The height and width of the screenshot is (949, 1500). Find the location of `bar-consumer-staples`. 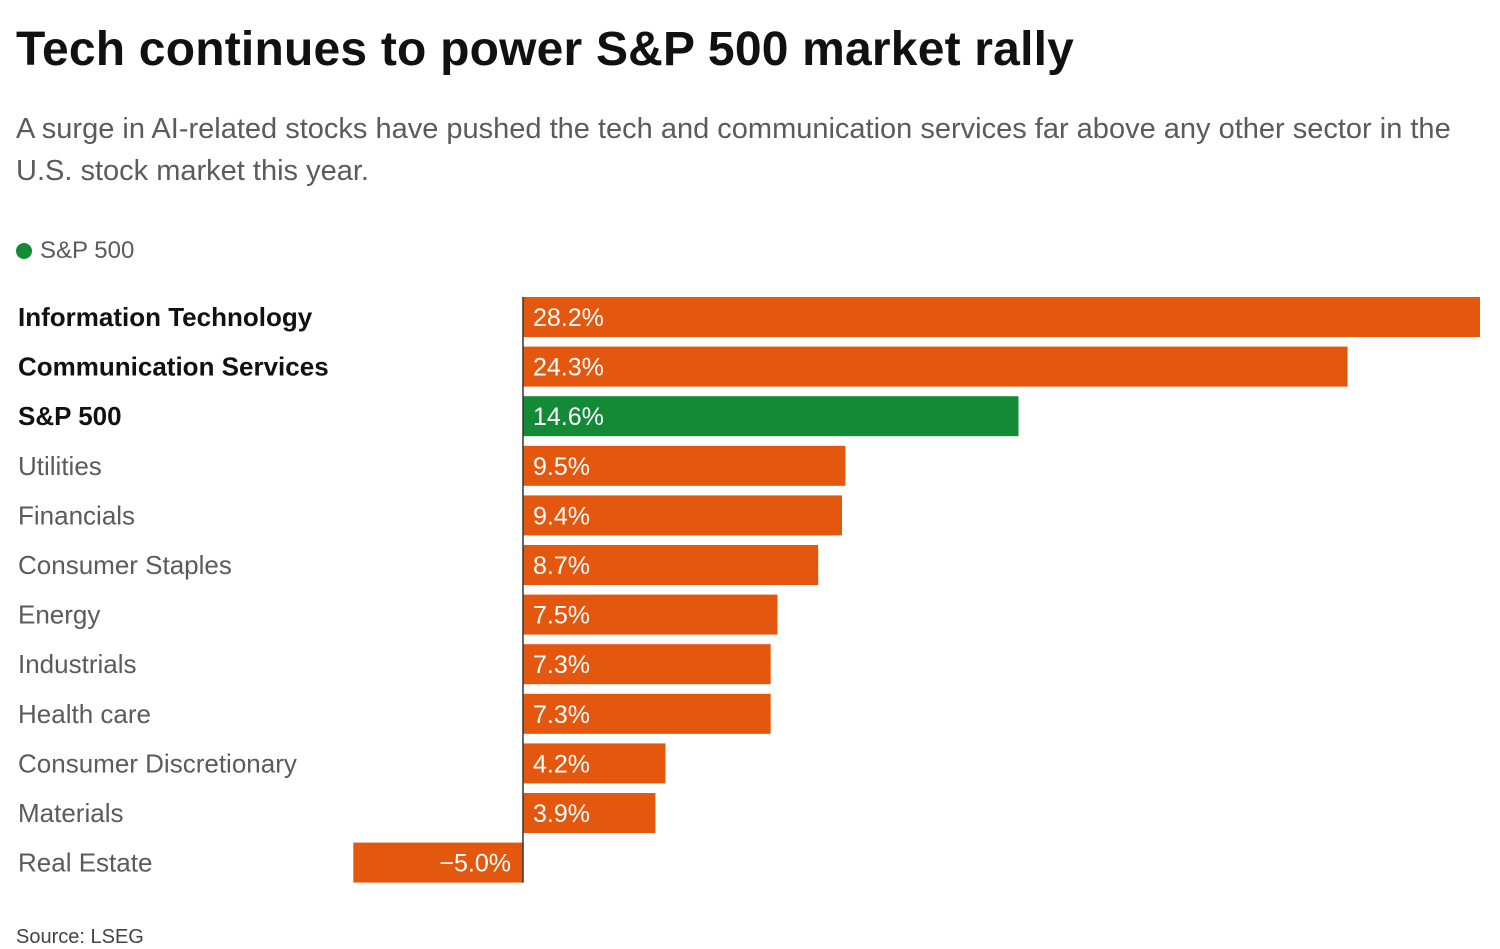

bar-consumer-staples is located at coordinates (671, 565).